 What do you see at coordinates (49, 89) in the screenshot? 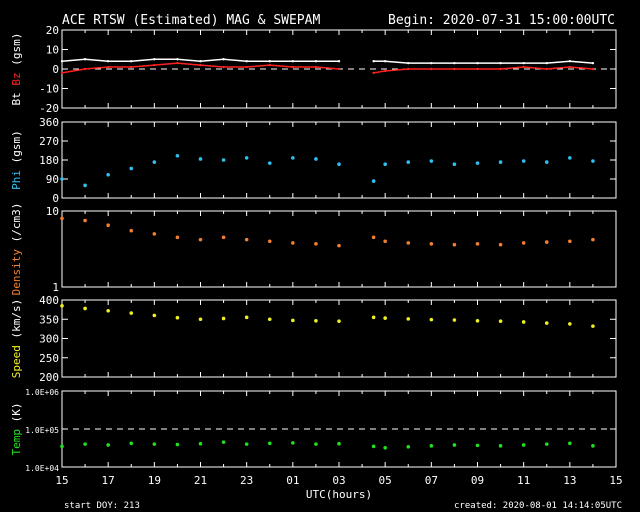
I see `y-tick-label: -10` at bounding box center [49, 89].